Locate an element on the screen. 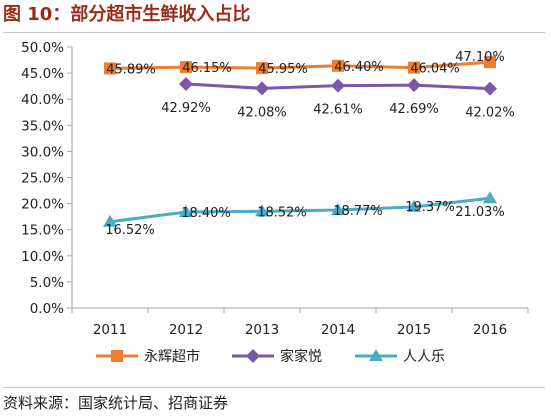 The width and height of the screenshot is (551, 417). legend-label: 家家悦 is located at coordinates (301, 356).